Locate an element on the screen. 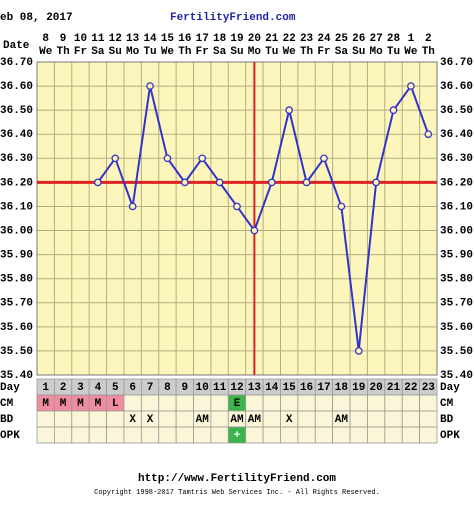 This screenshot has width=474, height=507. cell-text: L is located at coordinates (115, 404).